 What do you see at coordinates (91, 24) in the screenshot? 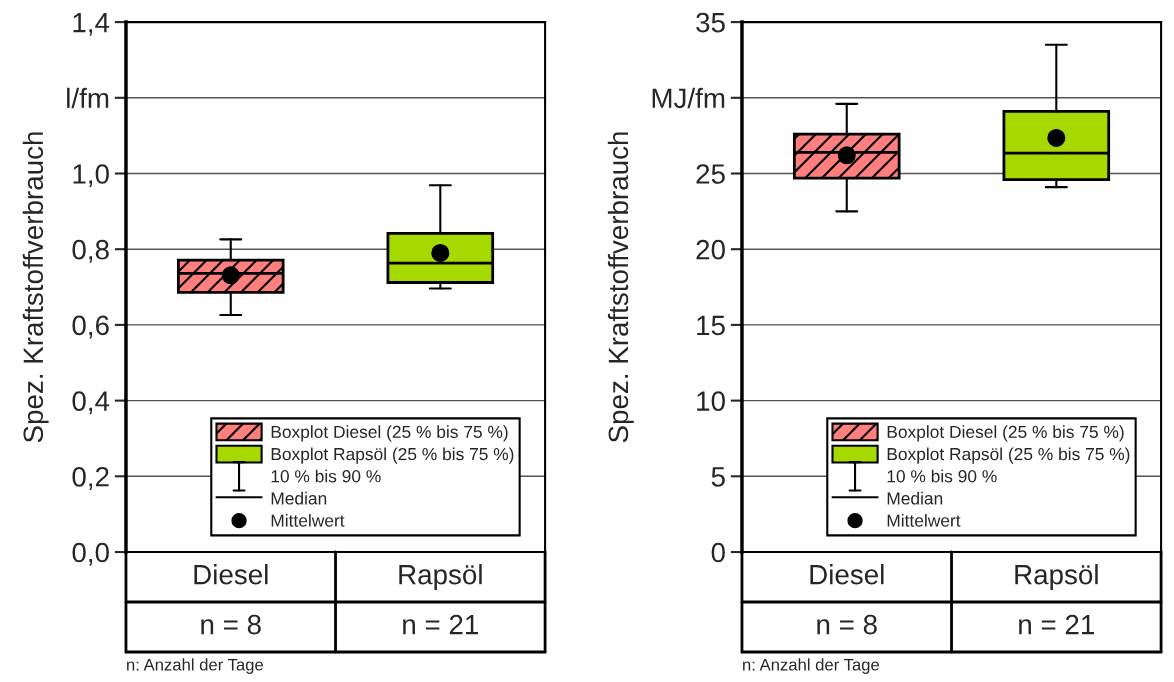
I see `y-tick-label: 1,4` at bounding box center [91, 24].